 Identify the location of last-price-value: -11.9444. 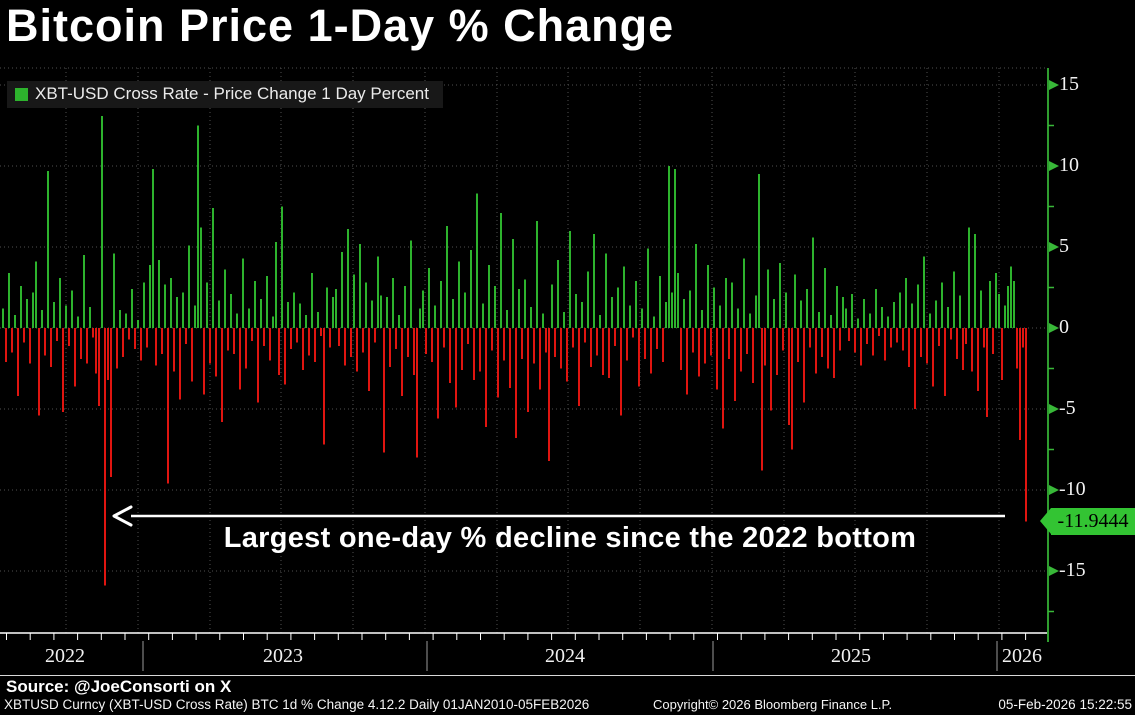
(1093, 521).